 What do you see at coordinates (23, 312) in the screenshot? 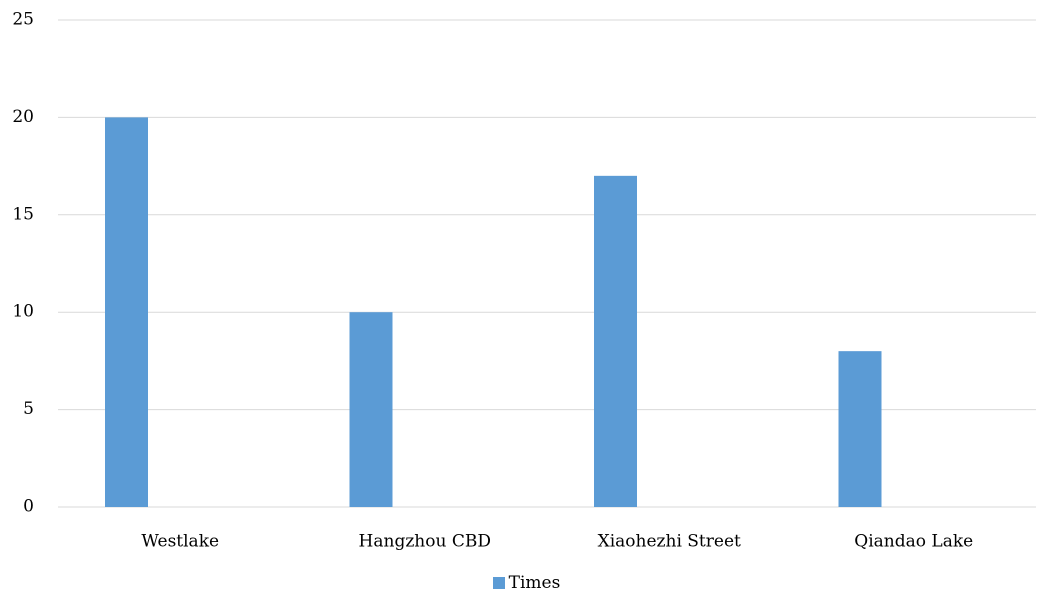
I see `y-tick-label: 10` at bounding box center [23, 312].